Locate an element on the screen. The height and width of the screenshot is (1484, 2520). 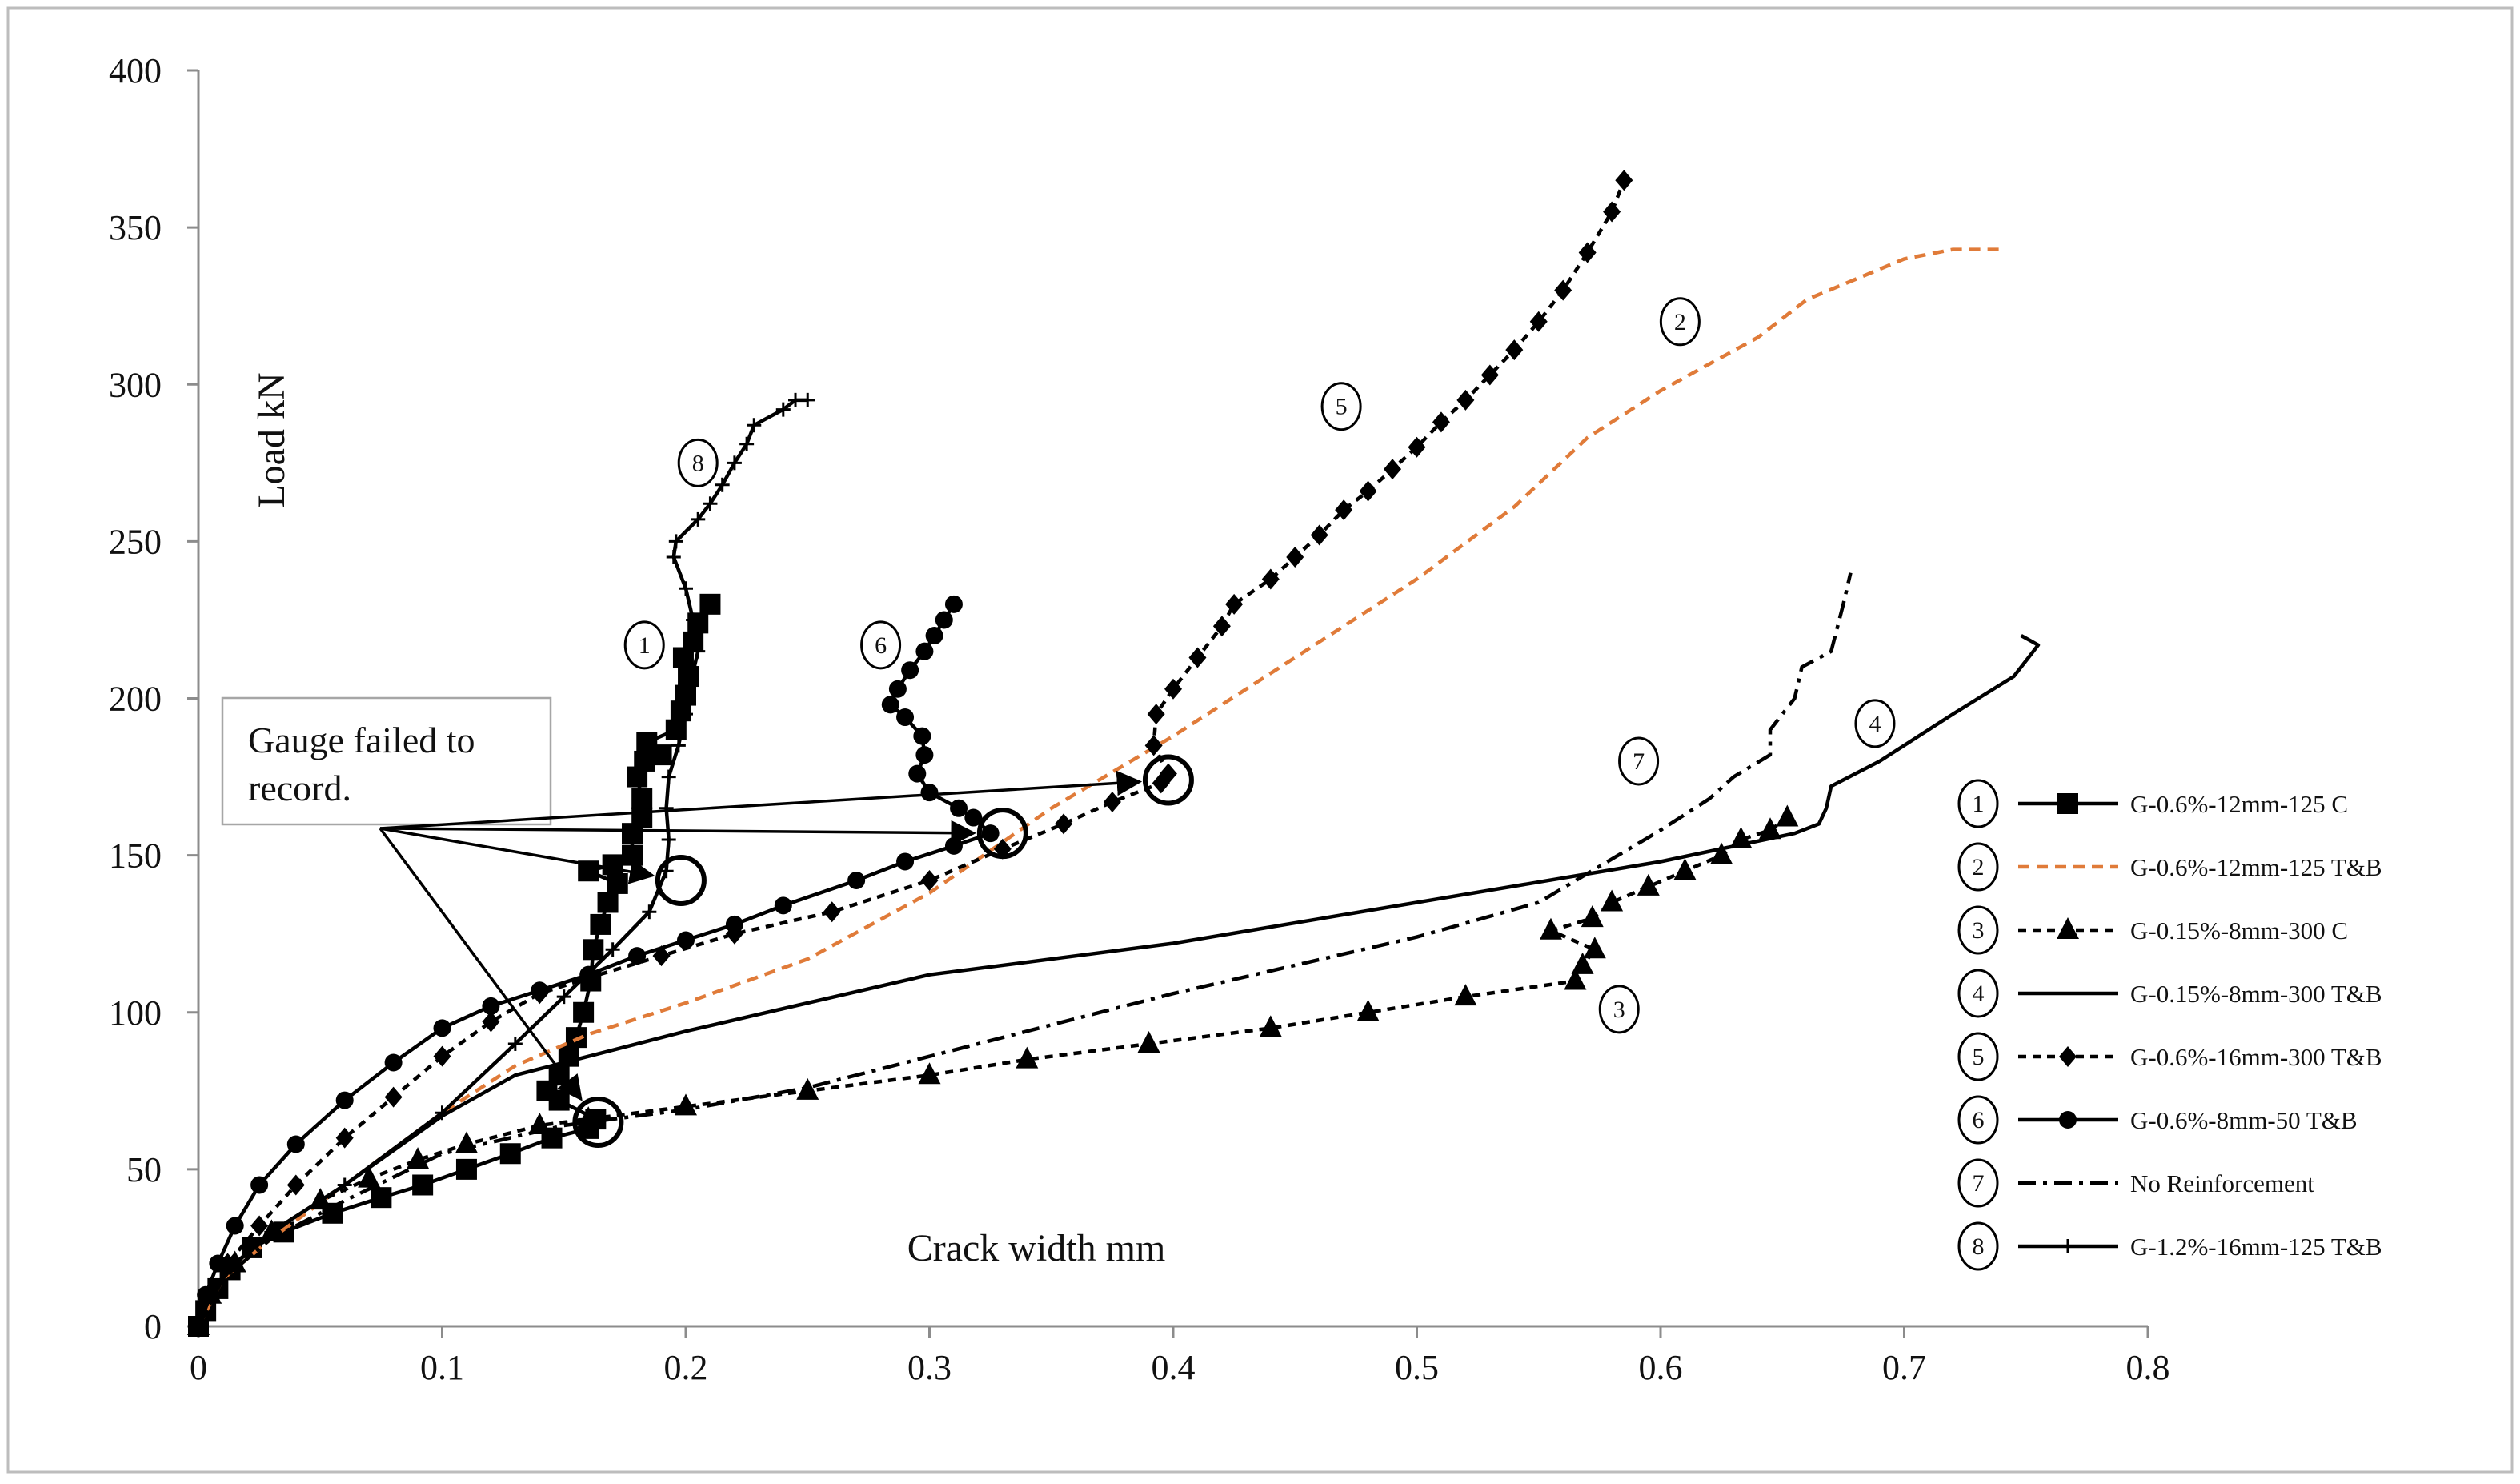
y-tick-label: 100 is located at coordinates (135, 1013).